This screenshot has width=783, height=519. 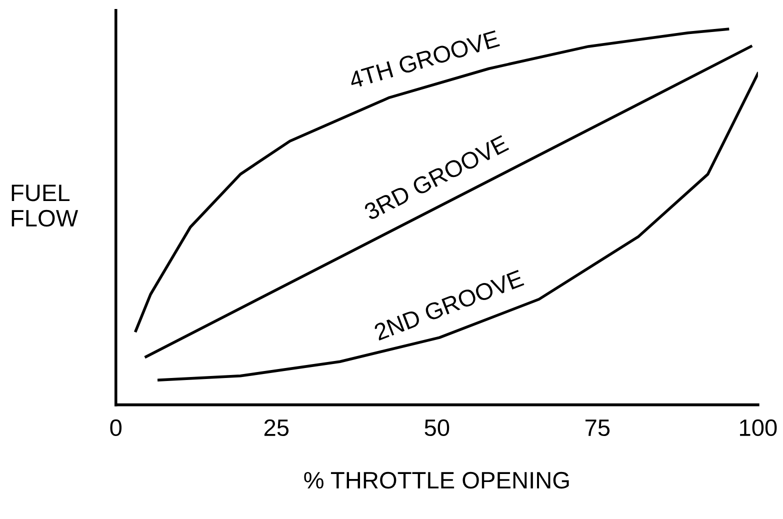 What do you see at coordinates (276, 427) in the screenshot?
I see `x-tick-label: 25` at bounding box center [276, 427].